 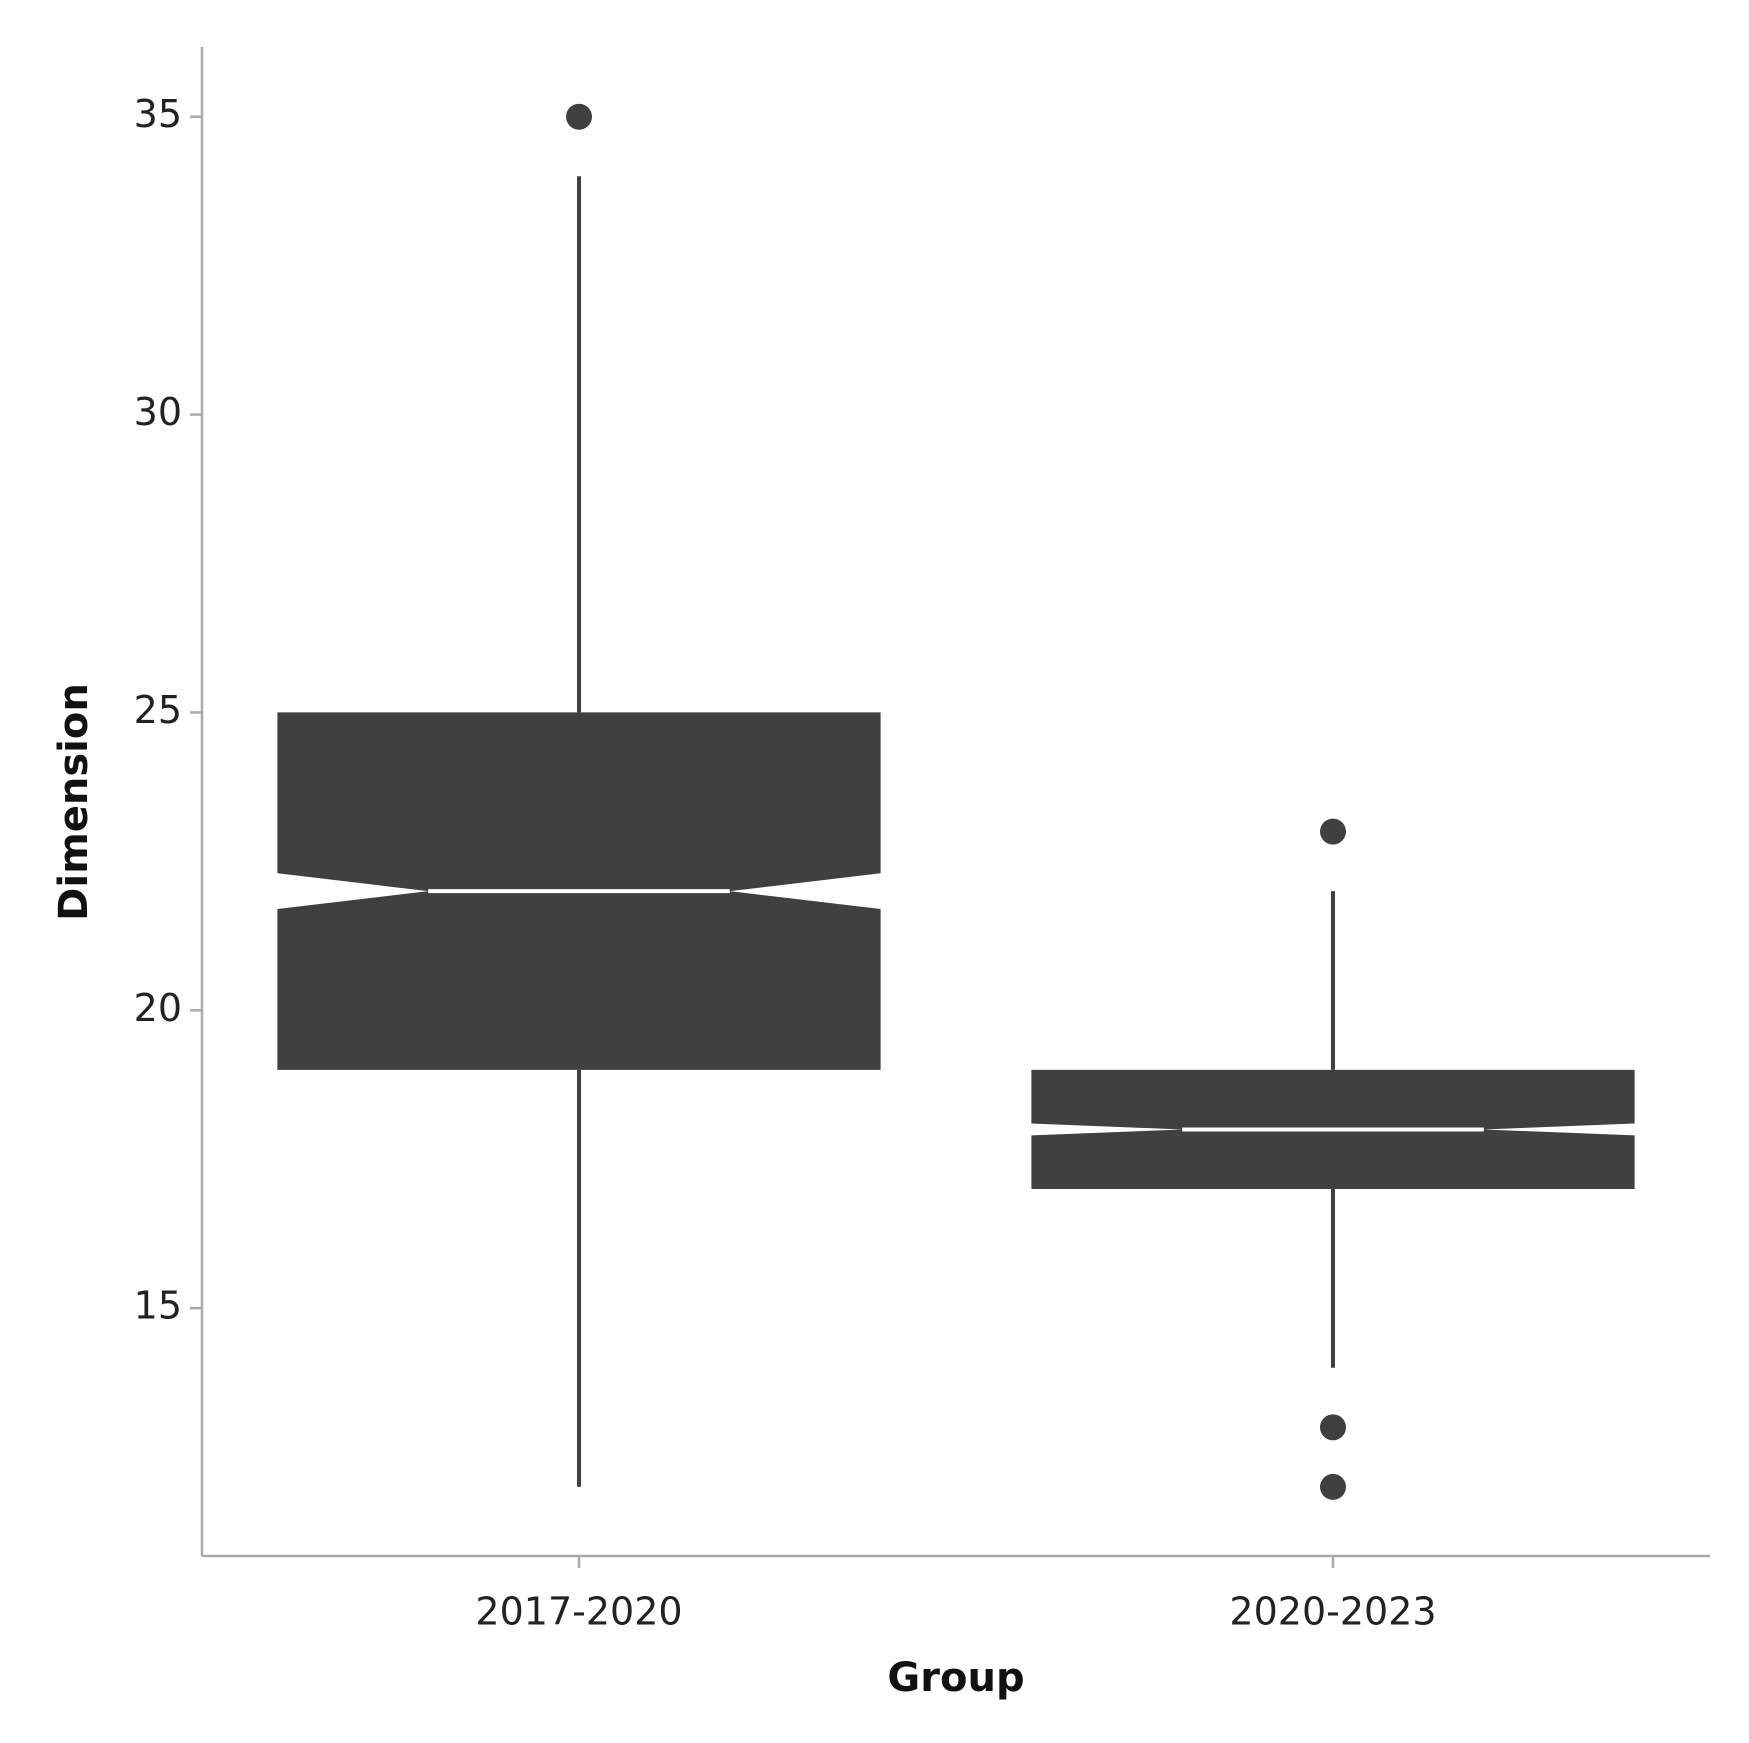 I want to click on y-tick-label: 20, so click(x=158, y=1008).